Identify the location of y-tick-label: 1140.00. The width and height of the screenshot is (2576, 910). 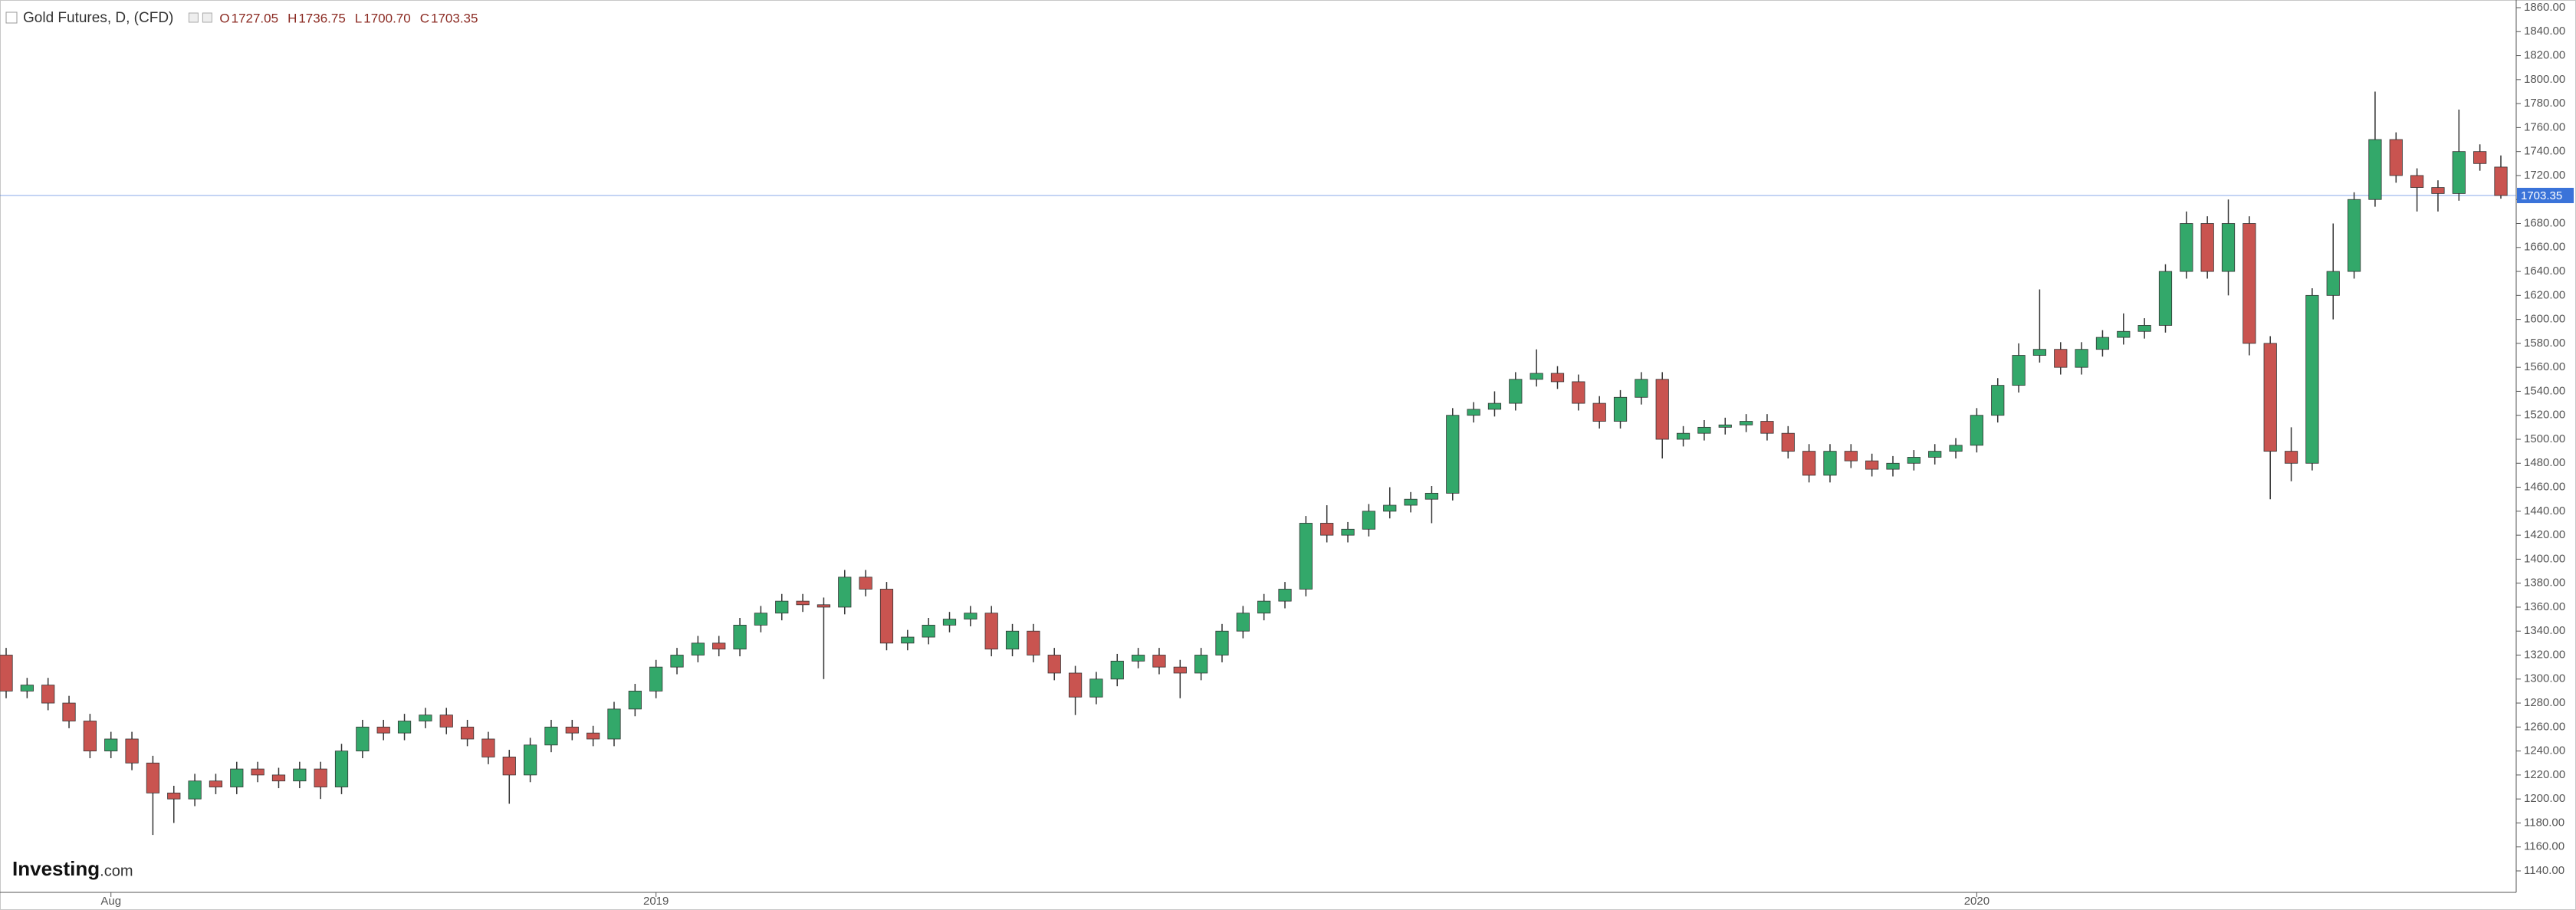
(2544, 871).